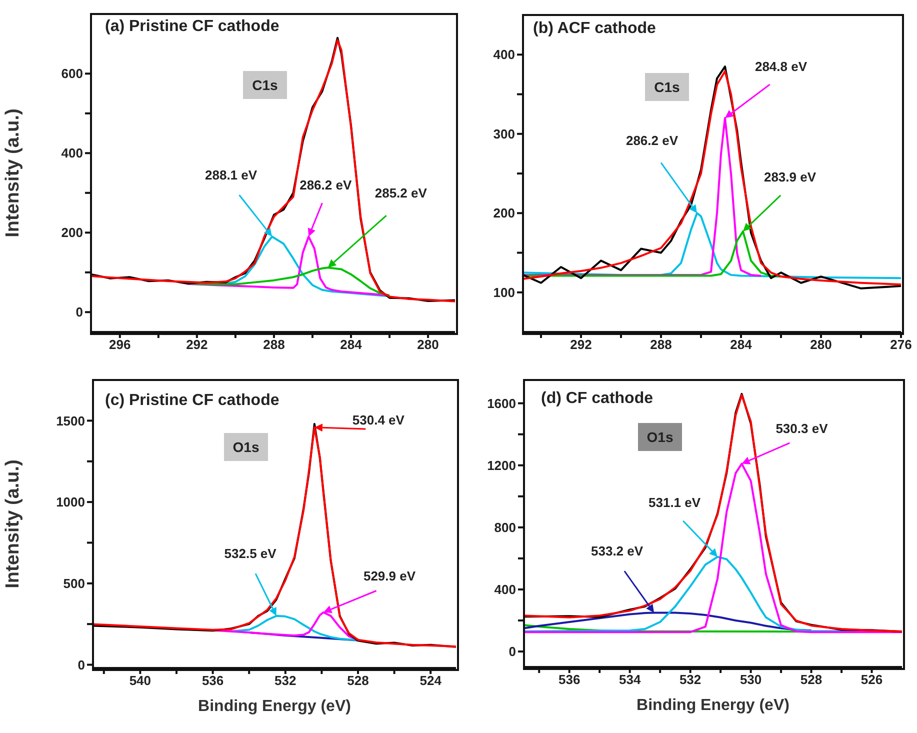 This screenshot has height=733, width=917. Describe the element at coordinates (617, 551) in the screenshot. I see `annotation: 533.2 eV` at that location.